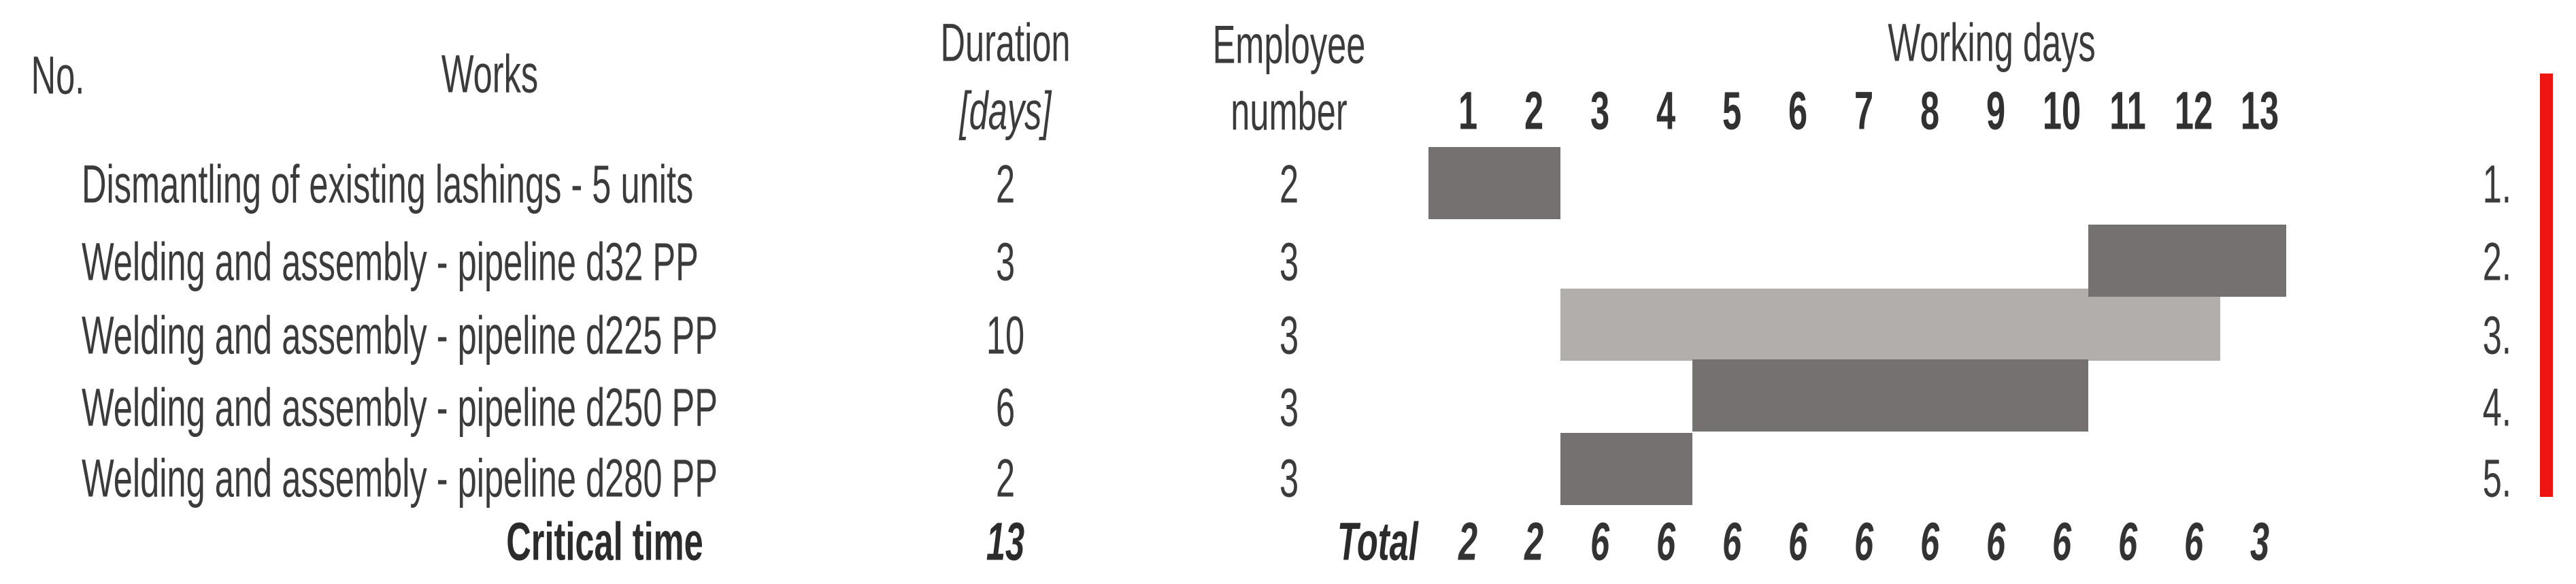  Describe the element at coordinates (1996, 110) in the screenshot. I see `day-label-9: 9` at that location.